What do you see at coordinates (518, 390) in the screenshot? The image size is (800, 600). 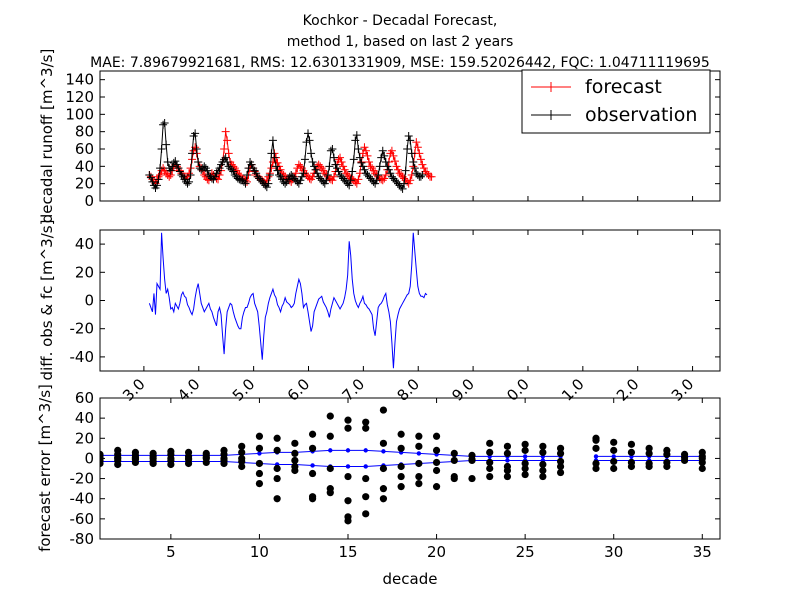 I see `year-tick-label: 0.0` at bounding box center [518, 390].